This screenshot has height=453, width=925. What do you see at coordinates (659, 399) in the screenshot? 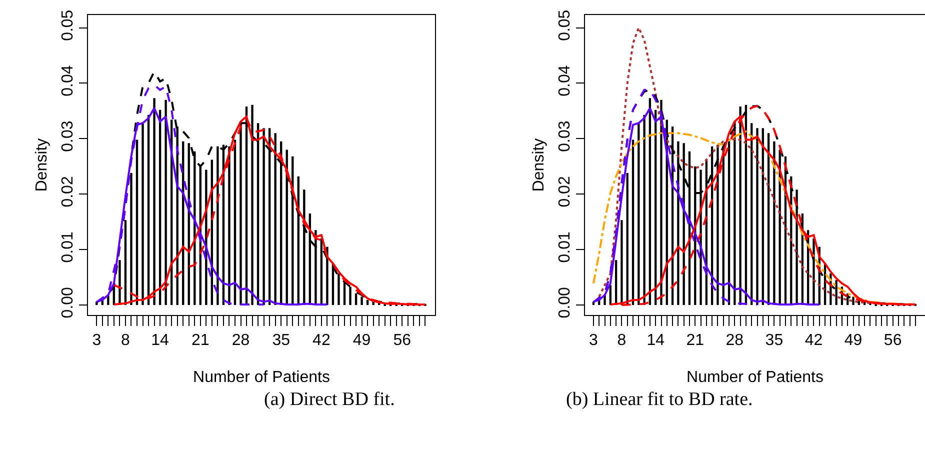
I see `text: (b) Linear fit to BD rate.` at bounding box center [659, 399].